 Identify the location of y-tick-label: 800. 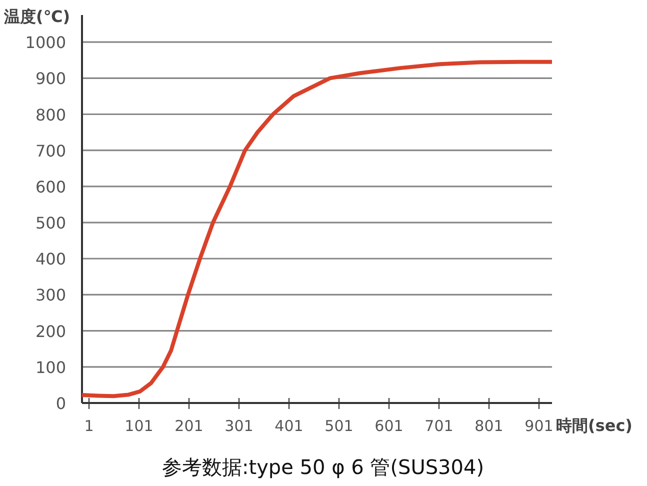
(50, 114).